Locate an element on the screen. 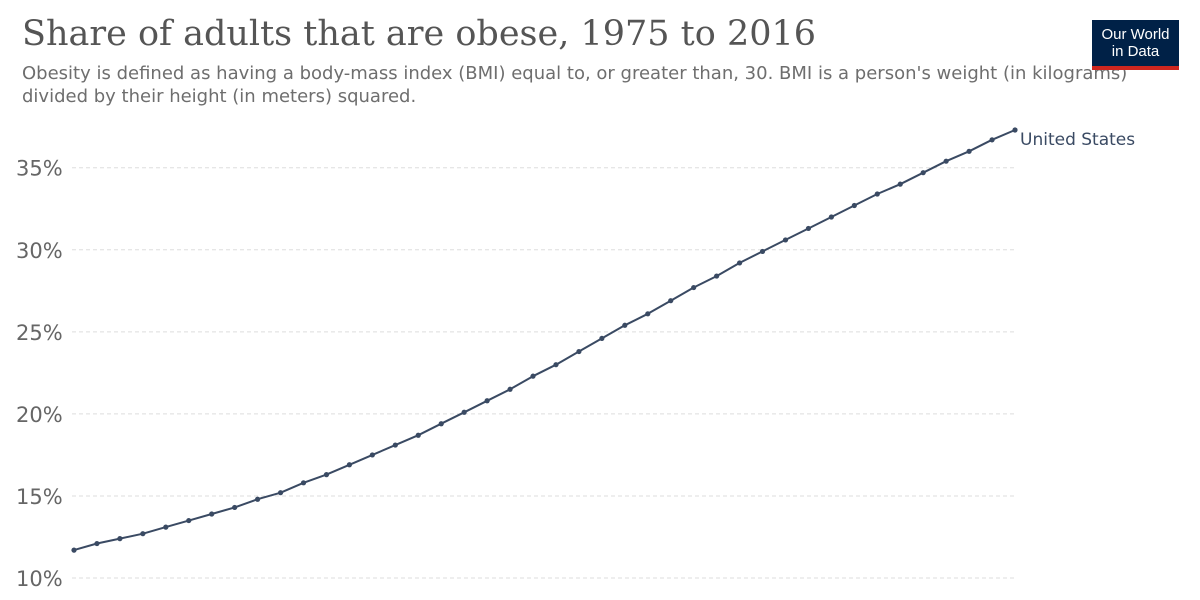 This screenshot has width=1200, height=600. y-tick-label: 30% is located at coordinates (39, 251).